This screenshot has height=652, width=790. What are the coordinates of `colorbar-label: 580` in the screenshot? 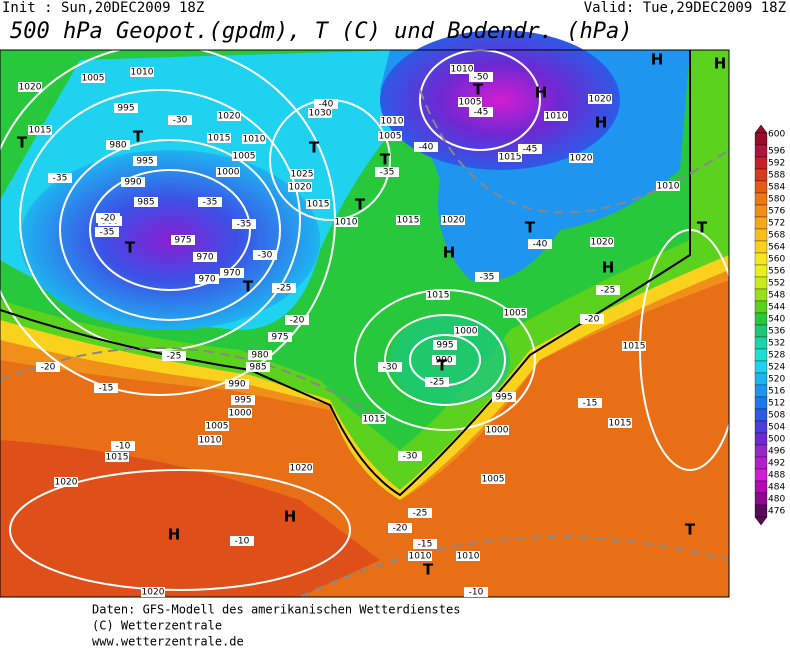 It's located at (776, 200).